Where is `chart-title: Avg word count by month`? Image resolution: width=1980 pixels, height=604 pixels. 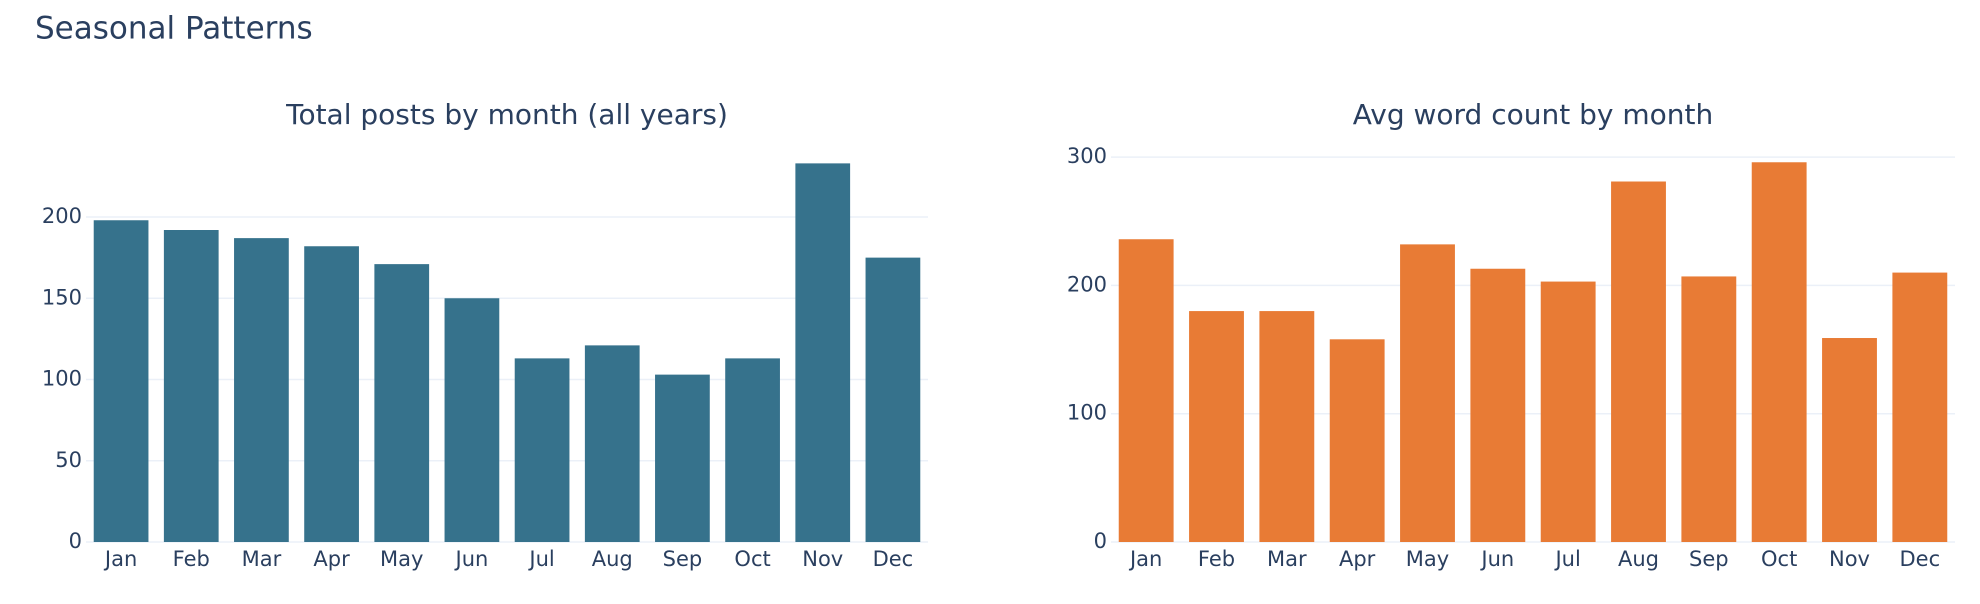
chart-title: Avg word count by month is located at coordinates (1533, 114).